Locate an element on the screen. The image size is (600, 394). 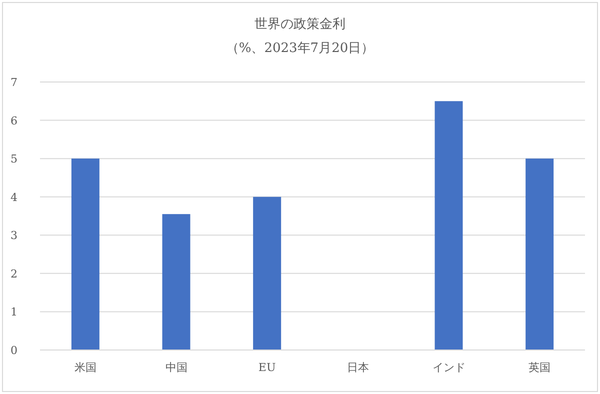
chart-title: 世界の政策金利 is located at coordinates (300, 24).